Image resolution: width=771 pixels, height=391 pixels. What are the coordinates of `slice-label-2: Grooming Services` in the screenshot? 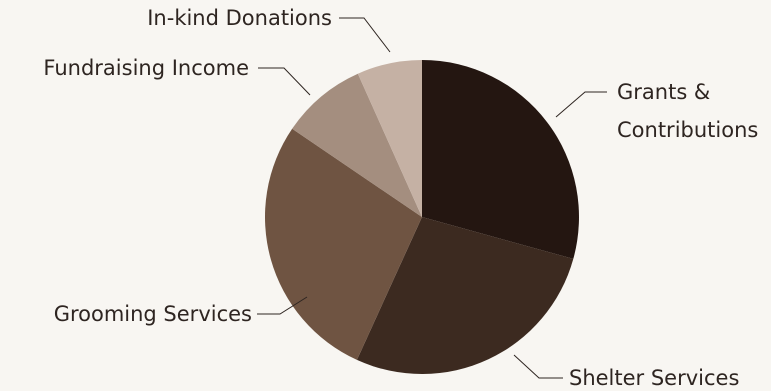 It's located at (153, 314).